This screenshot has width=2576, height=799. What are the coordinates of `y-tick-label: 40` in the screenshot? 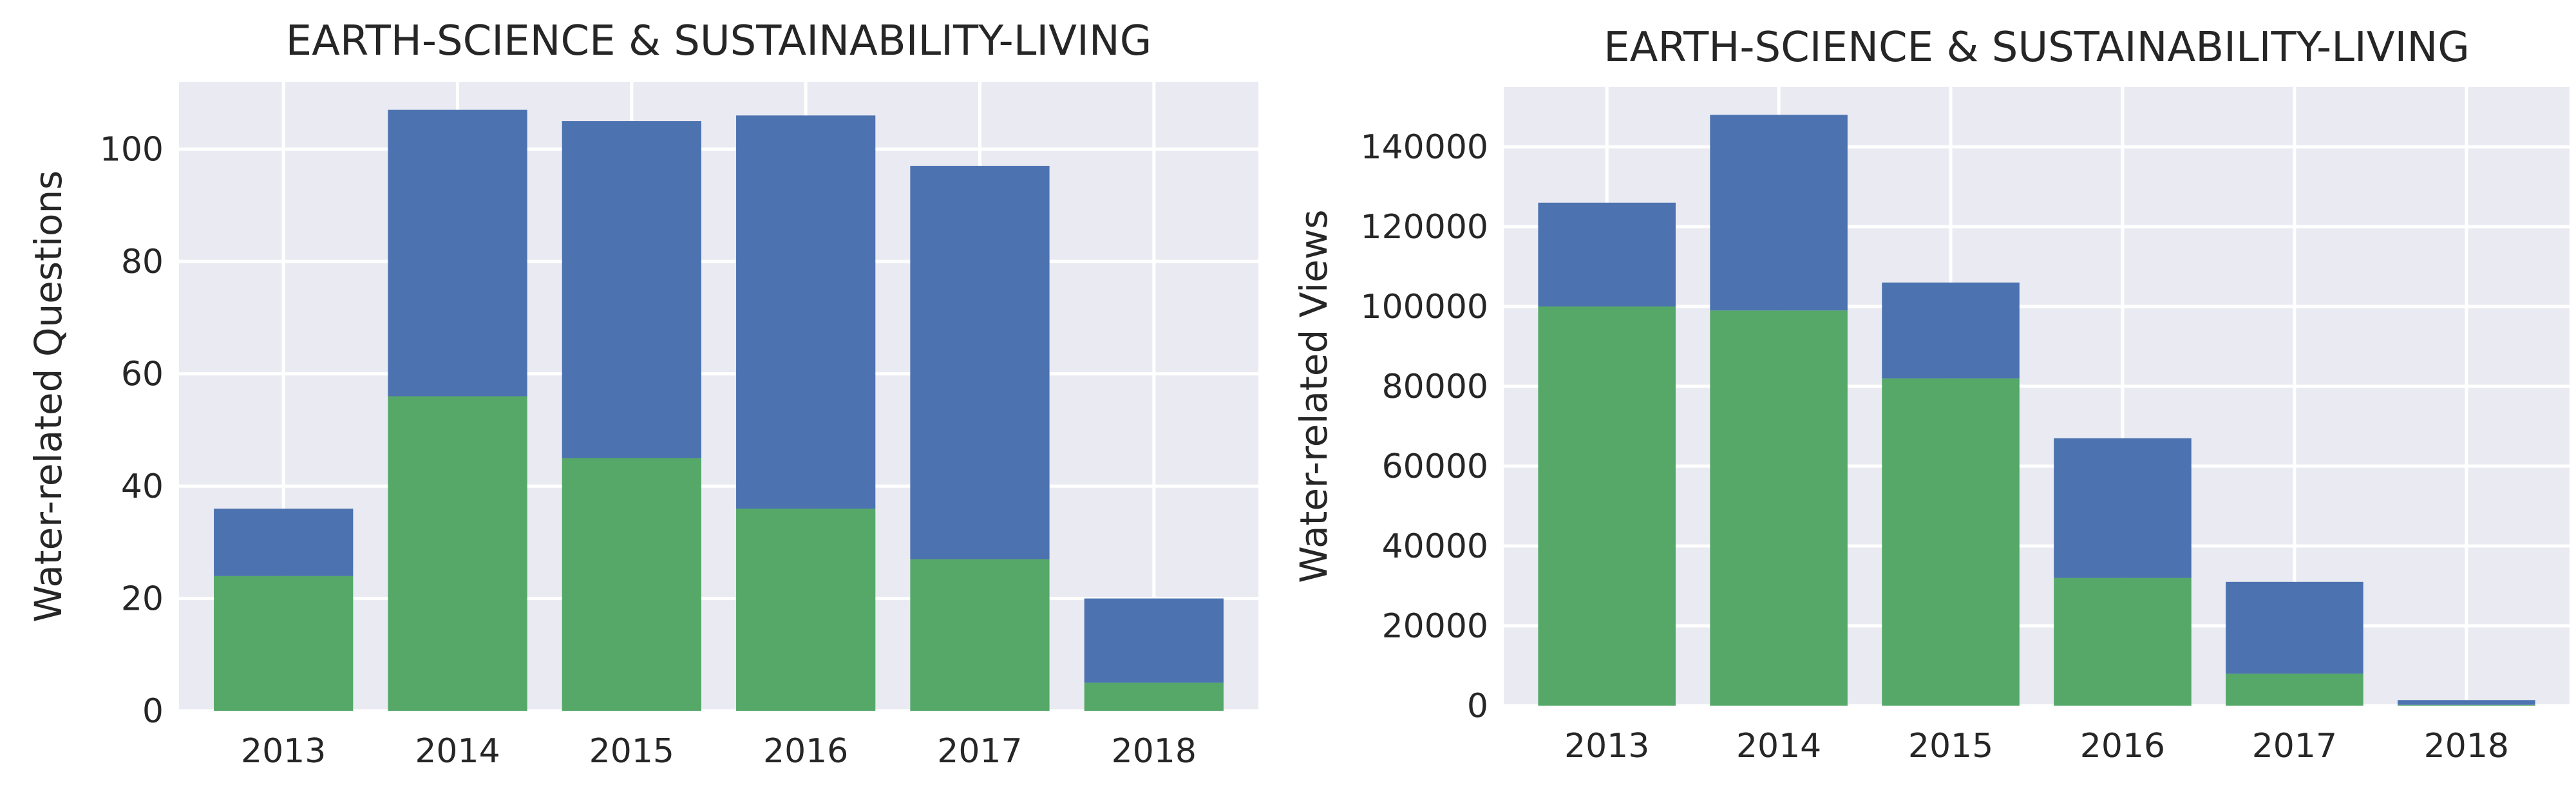 It's located at (143, 486).